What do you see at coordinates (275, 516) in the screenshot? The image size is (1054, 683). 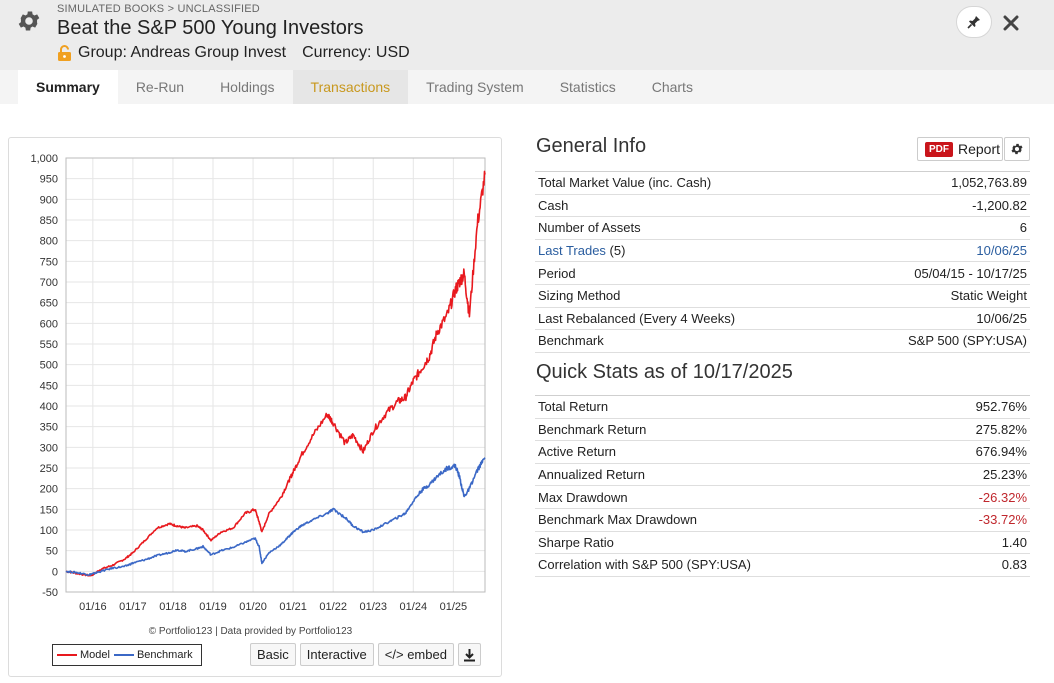 I see `series-line-benchmark` at bounding box center [275, 516].